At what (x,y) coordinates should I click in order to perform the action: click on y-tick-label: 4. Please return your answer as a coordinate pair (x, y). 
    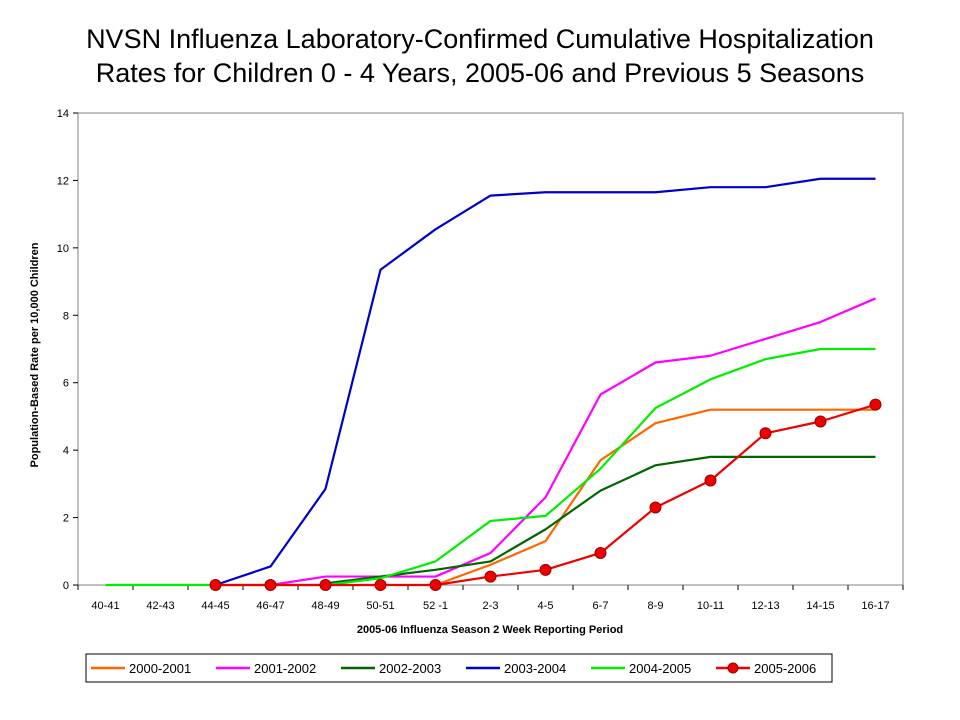
    Looking at the image, I should click on (66, 451).